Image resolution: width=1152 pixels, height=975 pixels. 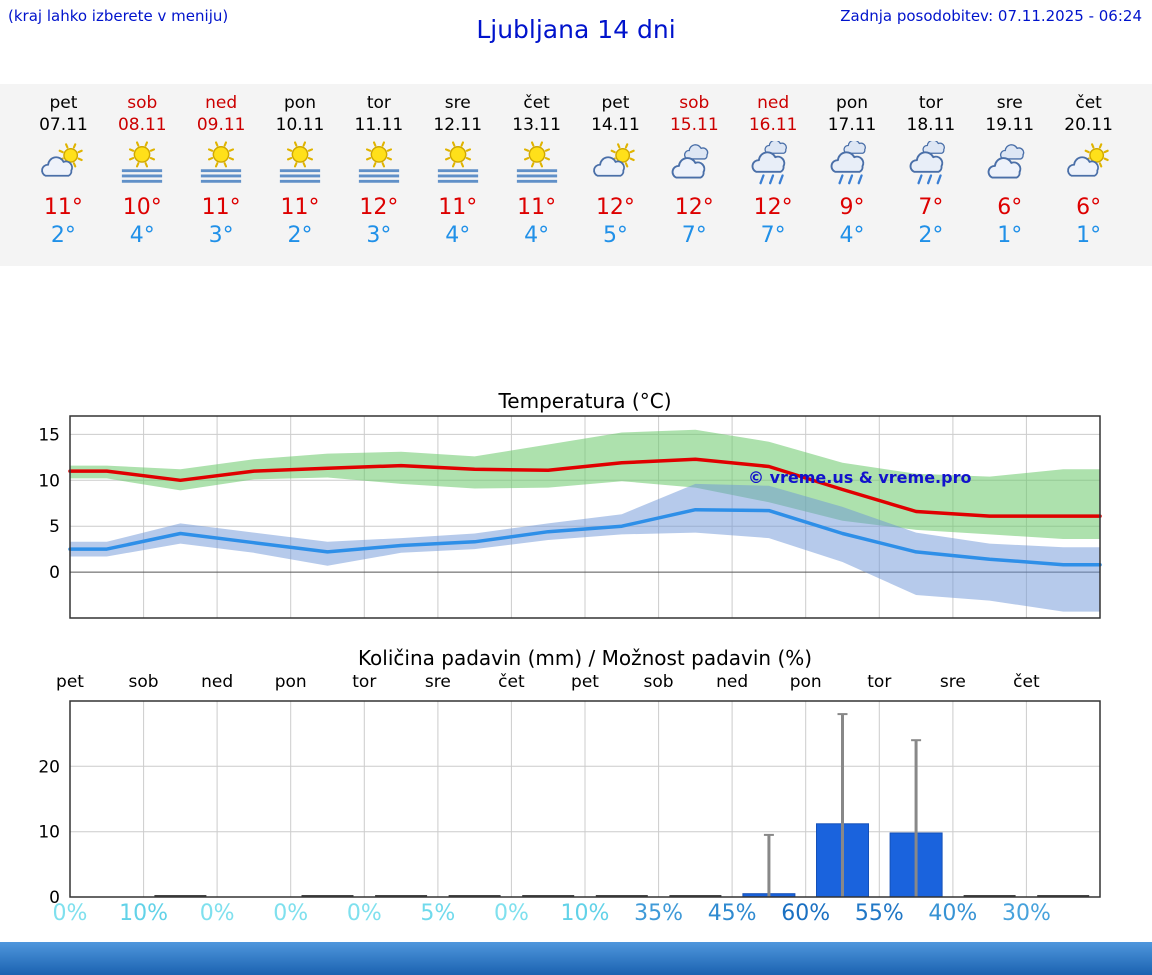 What do you see at coordinates (300, 125) in the screenshot?
I see `day-date-label: 10.11` at bounding box center [300, 125].